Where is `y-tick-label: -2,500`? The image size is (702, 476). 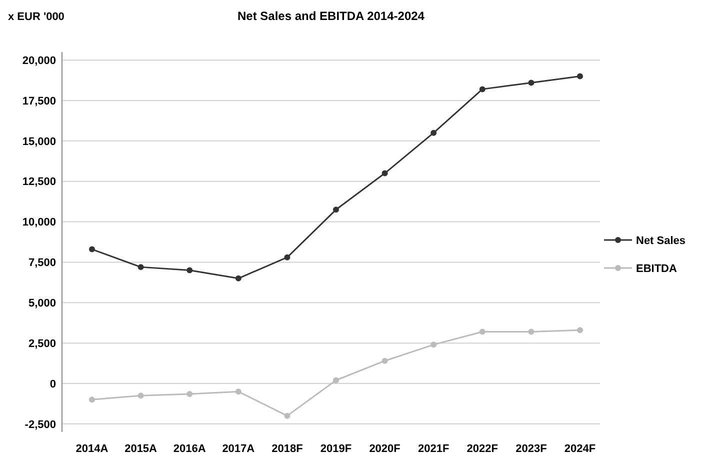
y-tick-label: -2,500 is located at coordinates (40, 424).